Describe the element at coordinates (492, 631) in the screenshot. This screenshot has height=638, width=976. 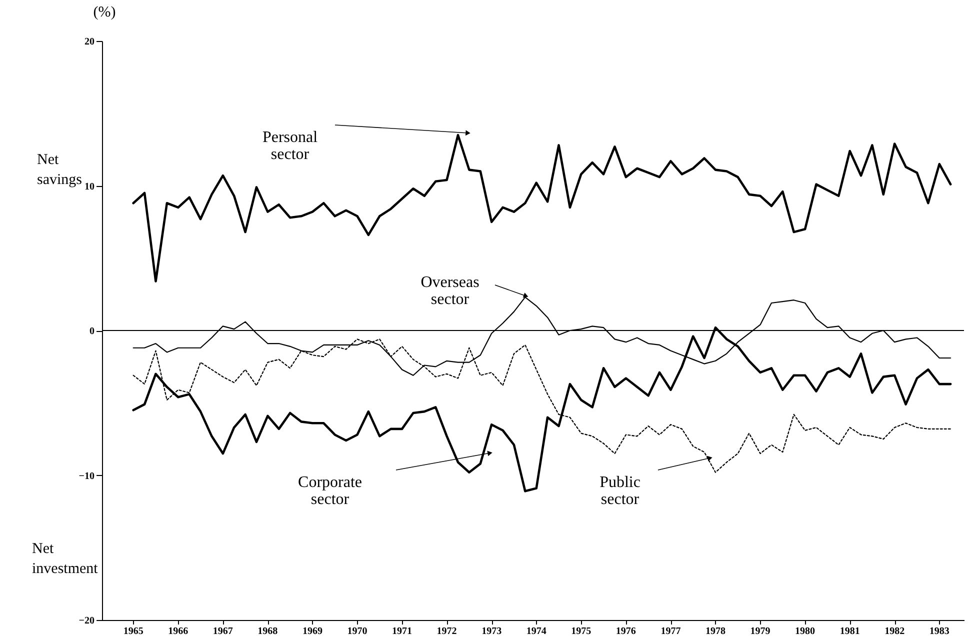
I see `x-tick-label: 1973` at that location.